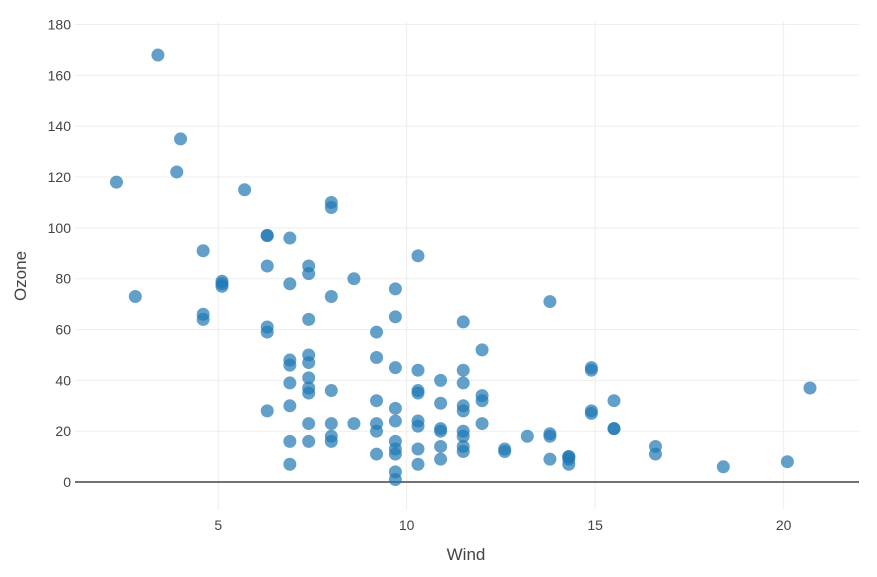 The image size is (877, 577). Describe the element at coordinates (60, 126) in the screenshot. I see `y-tick-label: 140` at that location.